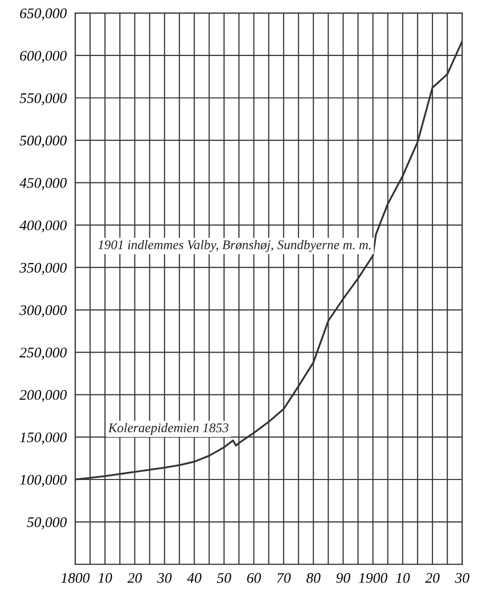 The height and width of the screenshot is (594, 479). Describe the element at coordinates (43, 480) in the screenshot. I see `y-tick-label: 100,000` at that location.